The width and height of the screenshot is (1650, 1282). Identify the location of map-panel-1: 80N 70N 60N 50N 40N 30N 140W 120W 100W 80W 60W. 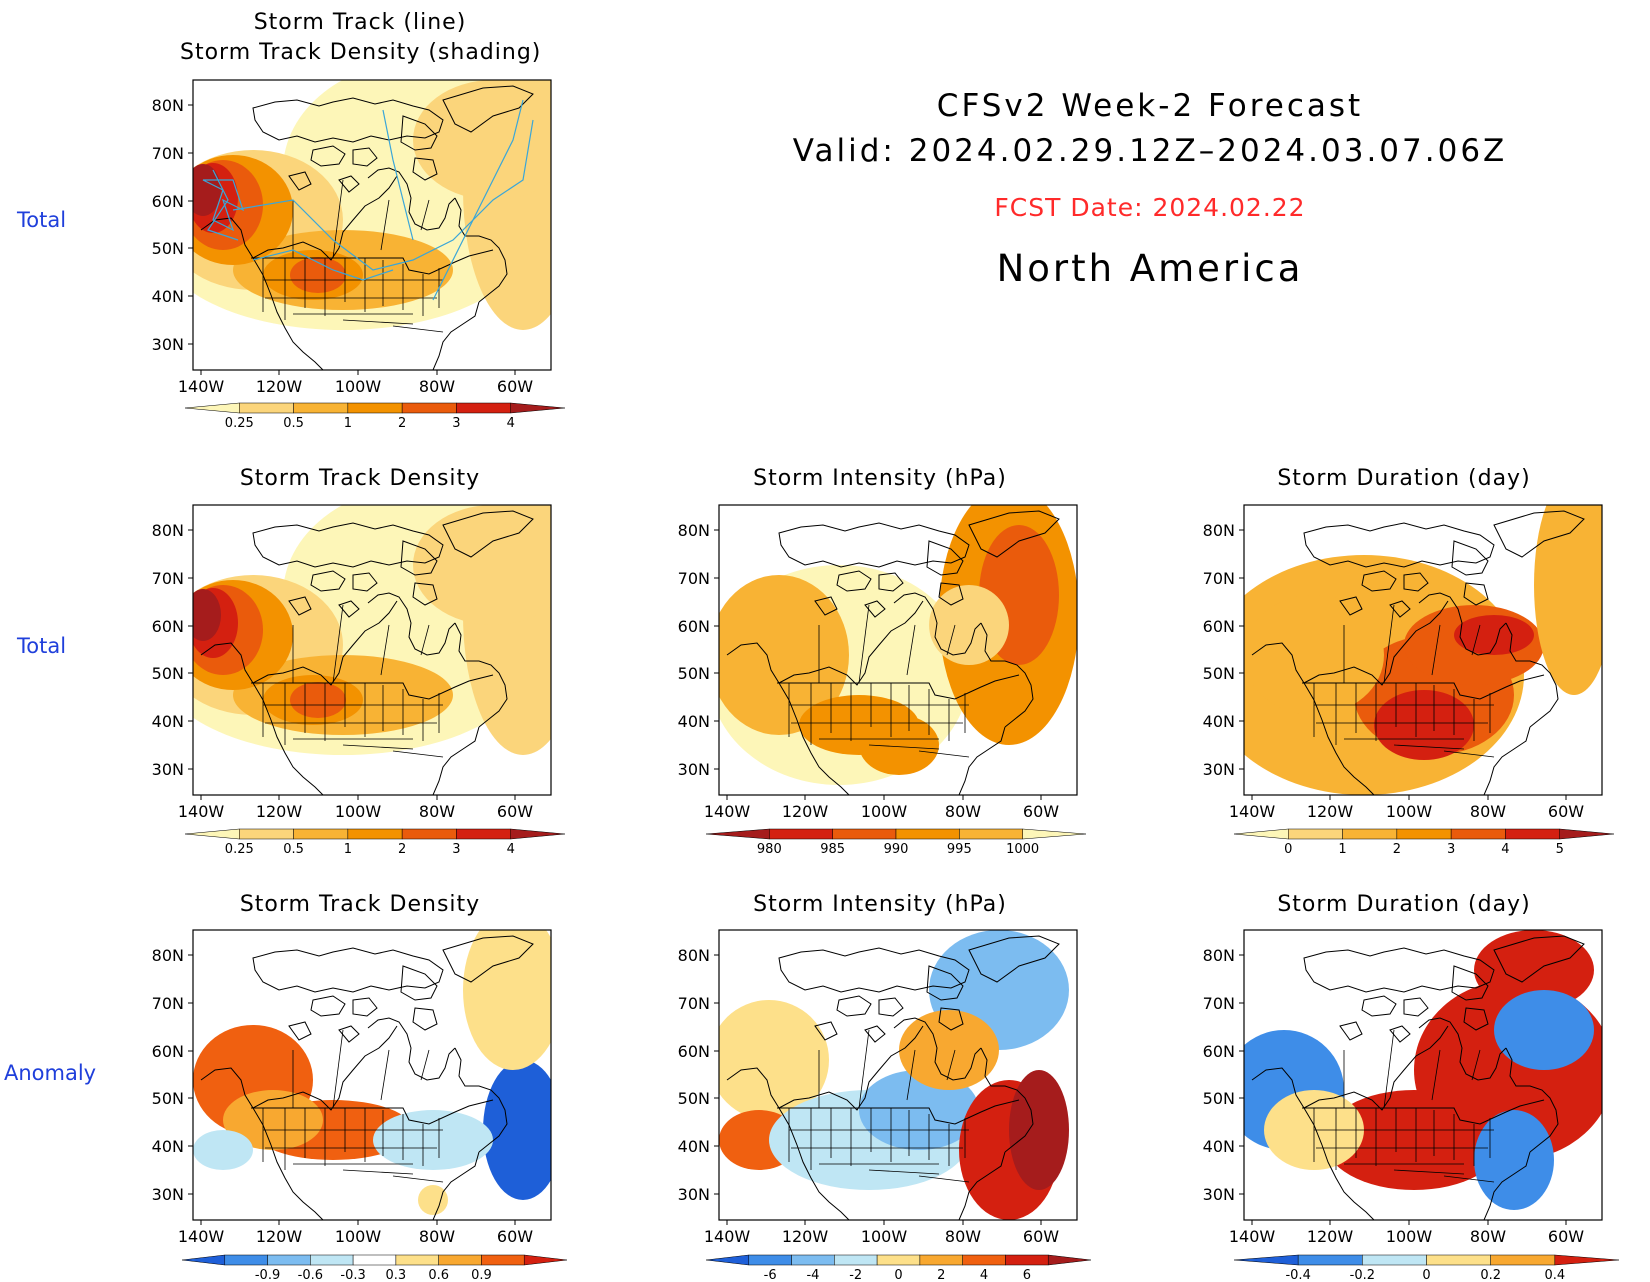
(352, 237).